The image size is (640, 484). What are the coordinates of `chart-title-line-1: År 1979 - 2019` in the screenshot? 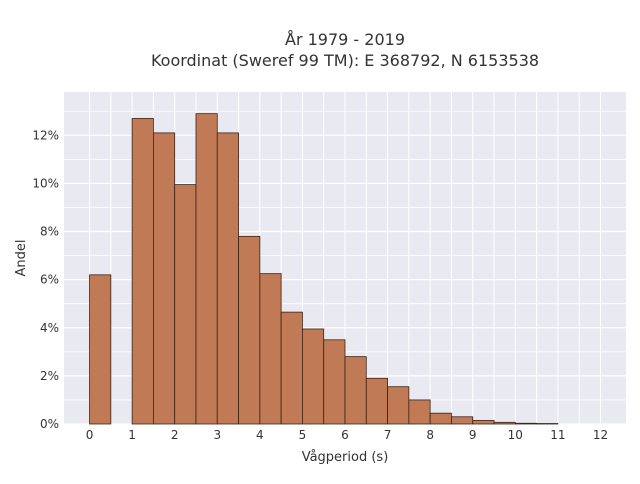 It's located at (345, 39).